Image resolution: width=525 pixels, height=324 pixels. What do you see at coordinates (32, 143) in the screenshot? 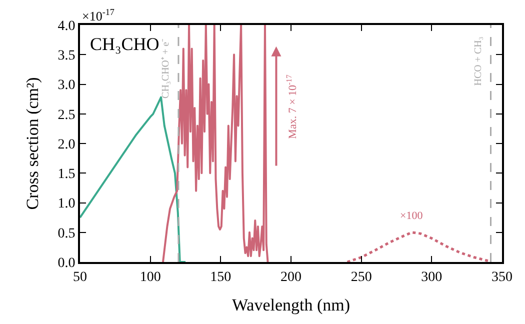
I see `y-axis-title: Cross section (cm²)` at bounding box center [32, 143].